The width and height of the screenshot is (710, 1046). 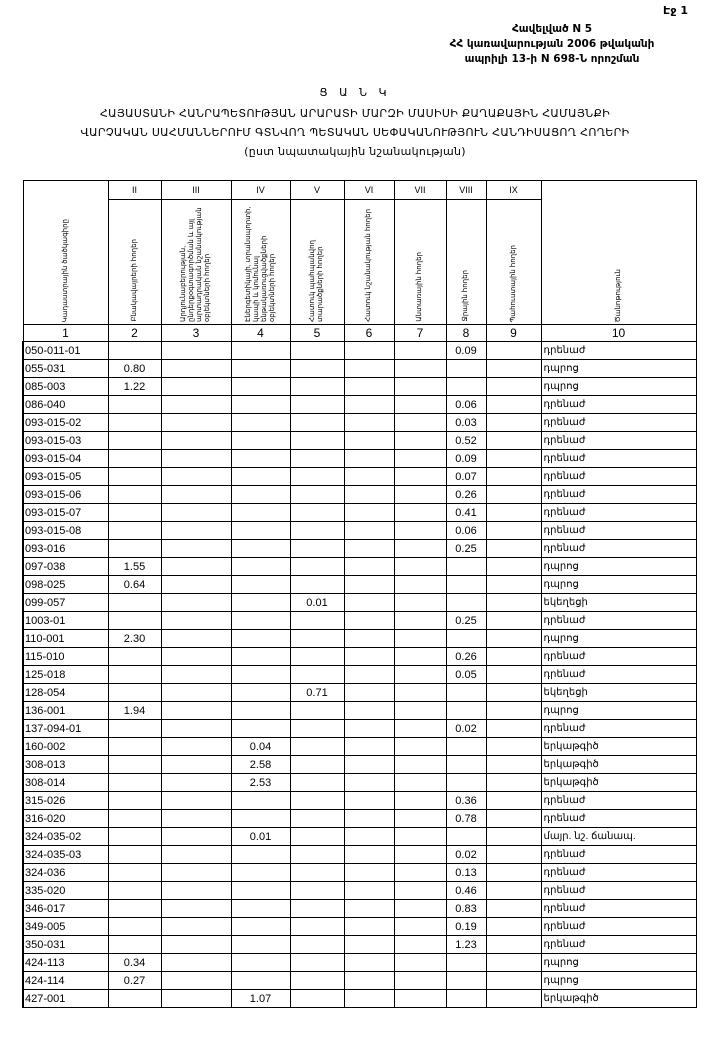 I want to click on column-header: Ծանոթություն, so click(x=618, y=252).